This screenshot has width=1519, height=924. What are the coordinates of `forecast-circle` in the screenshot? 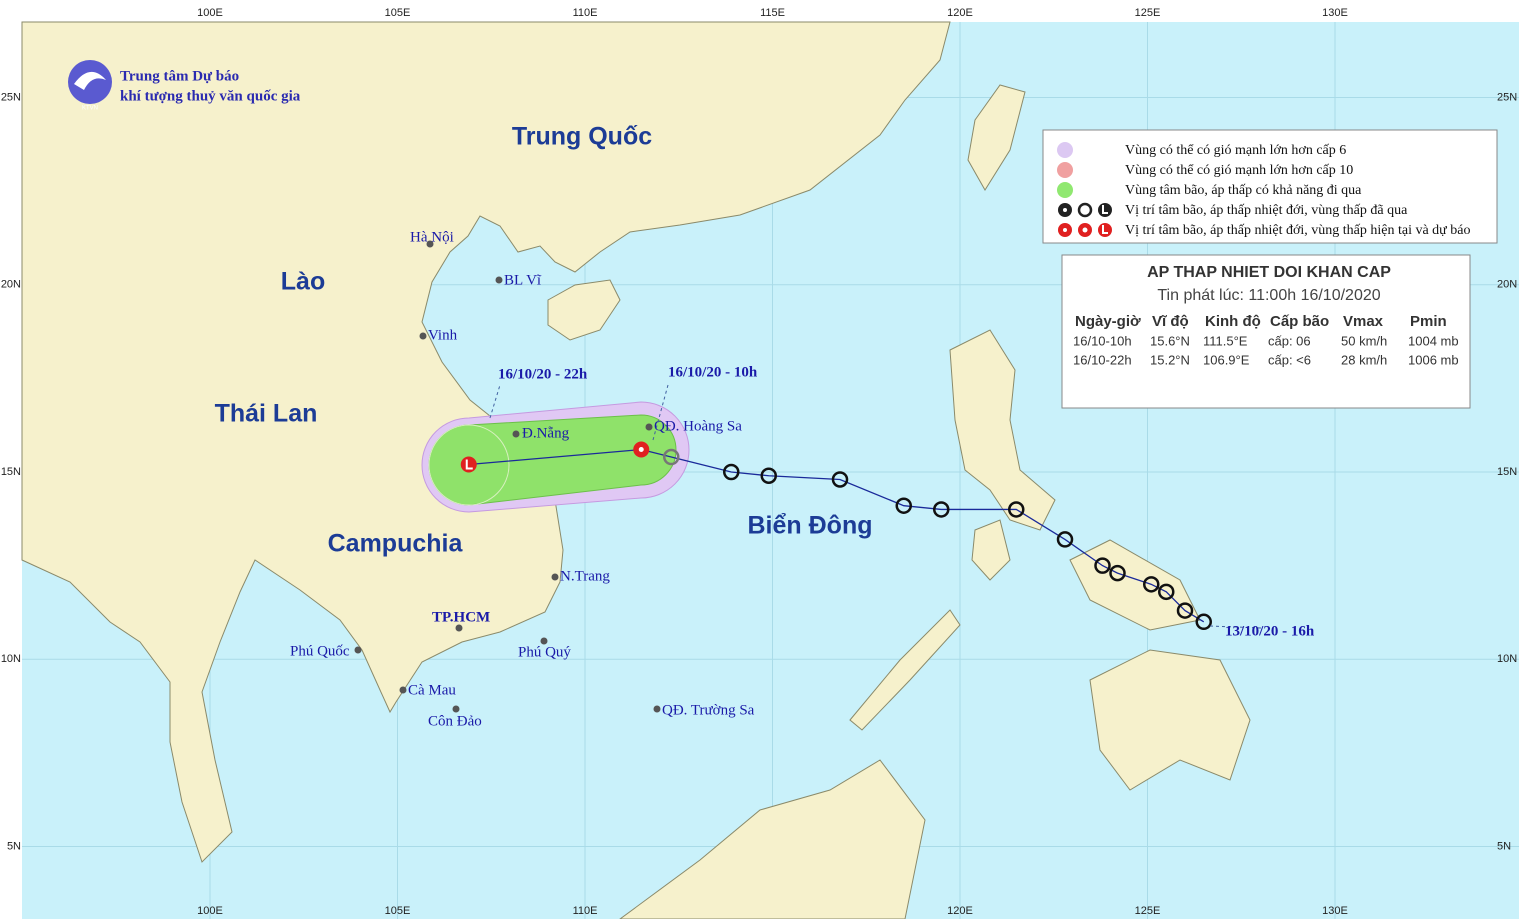 It's located at (469, 465).